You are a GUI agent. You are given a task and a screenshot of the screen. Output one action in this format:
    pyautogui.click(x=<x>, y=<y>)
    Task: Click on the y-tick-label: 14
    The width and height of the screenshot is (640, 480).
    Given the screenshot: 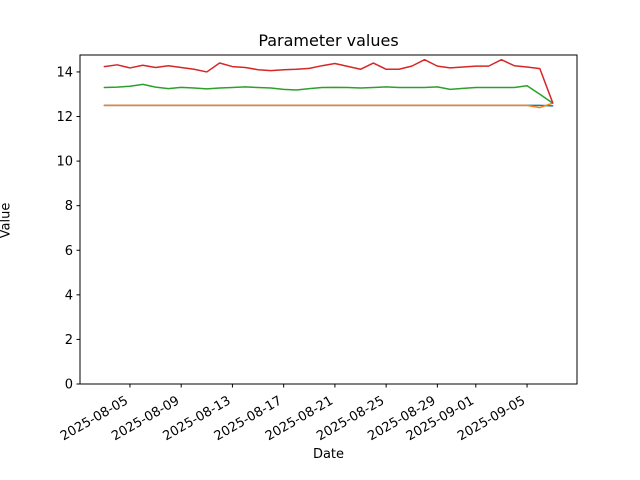 What is the action you would take?
    pyautogui.click(x=64, y=72)
    